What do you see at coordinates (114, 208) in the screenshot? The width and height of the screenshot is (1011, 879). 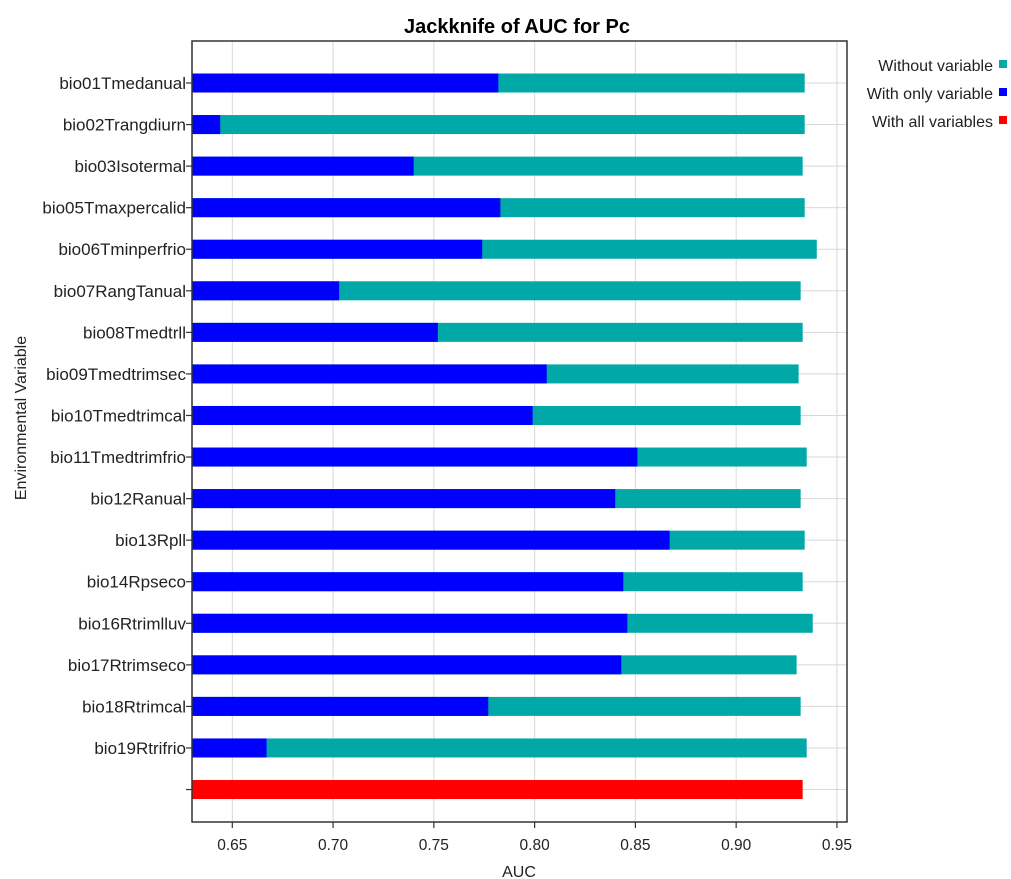 I see `category-label: bio05Tmaxpercalid` at bounding box center [114, 208].